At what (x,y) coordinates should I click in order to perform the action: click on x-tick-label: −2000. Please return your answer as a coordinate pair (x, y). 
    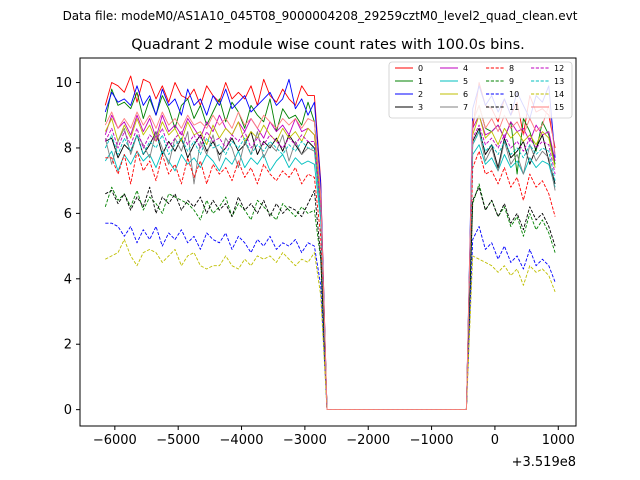
    Looking at the image, I should click on (368, 440).